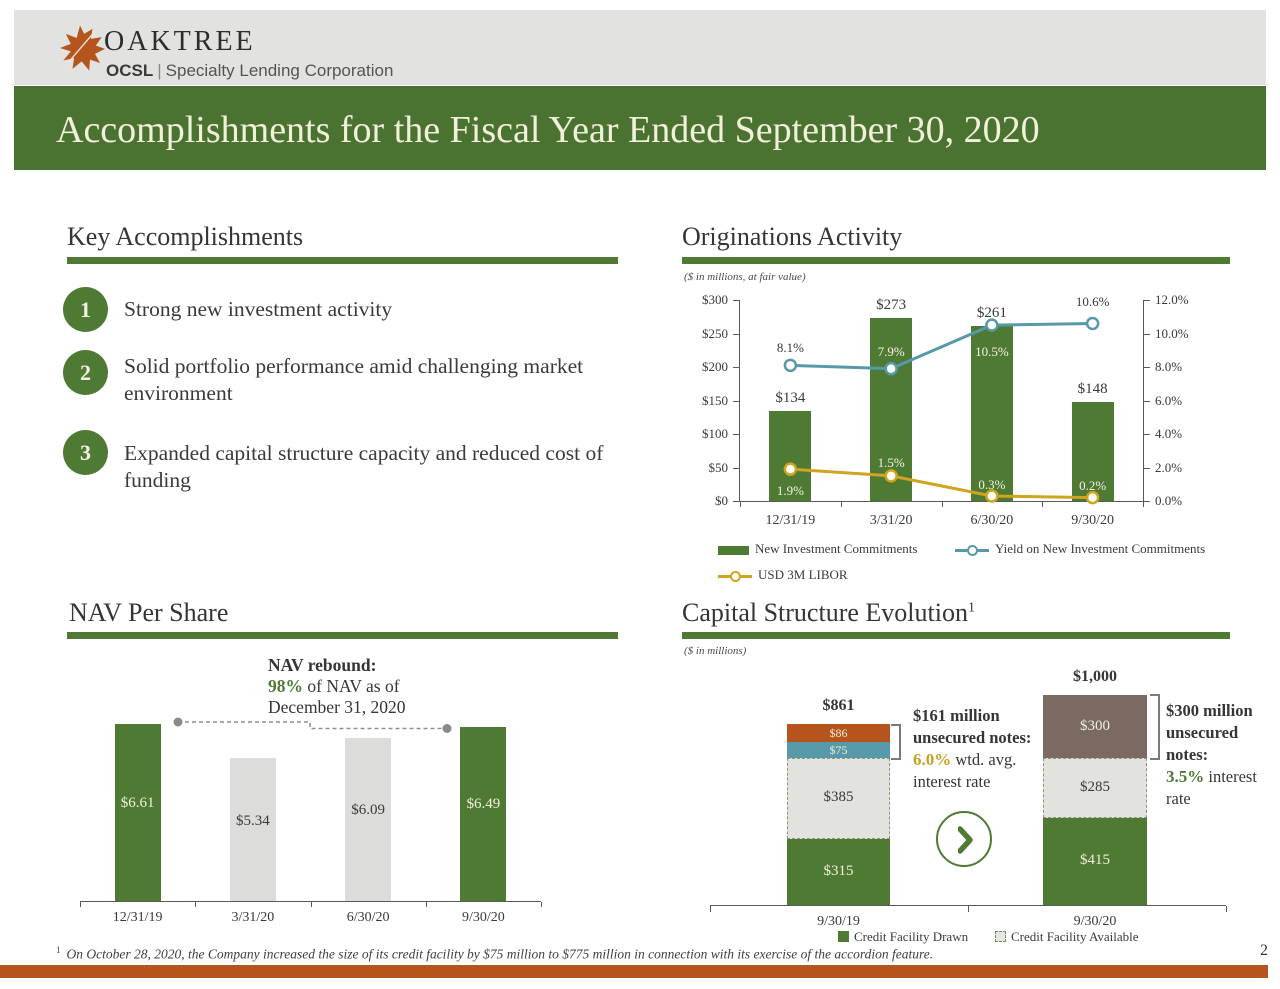 This screenshot has height=989, width=1280. What do you see at coordinates (715, 651) in the screenshot?
I see `capital-subtitle: ($ in millions)` at bounding box center [715, 651].